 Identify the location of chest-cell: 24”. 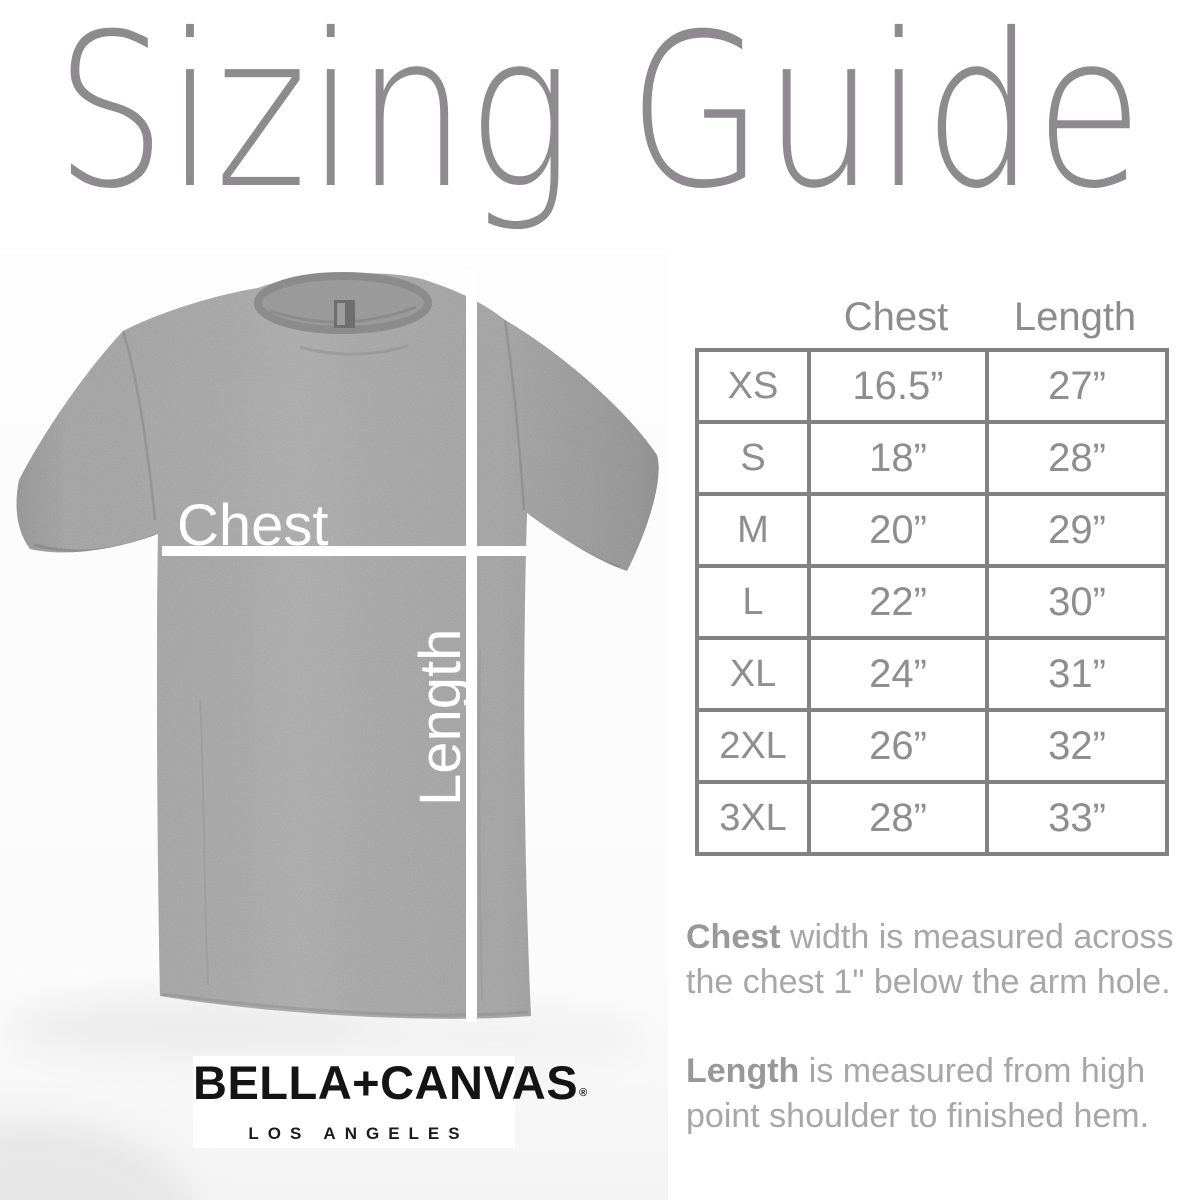
(898, 674).